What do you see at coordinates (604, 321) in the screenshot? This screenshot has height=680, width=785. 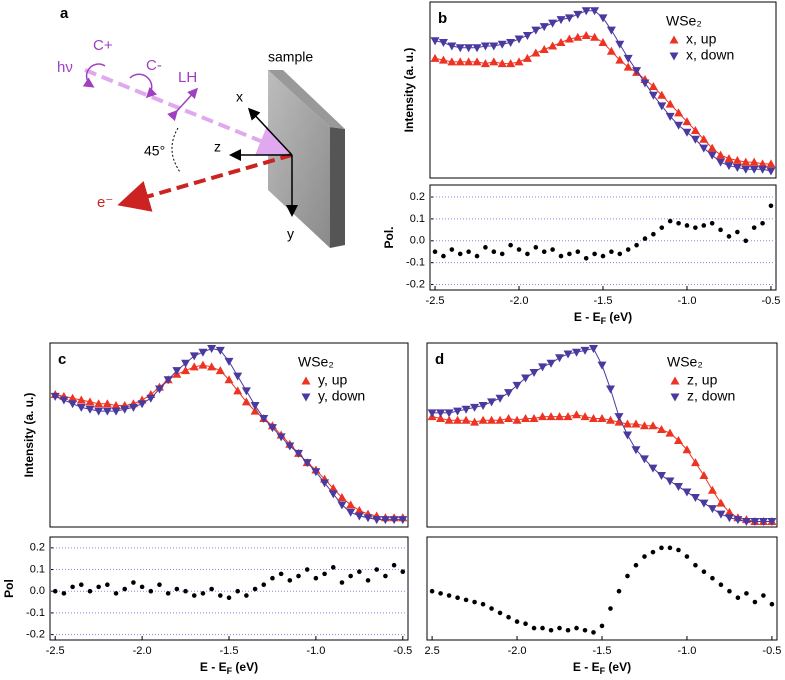 I see `x-axis-label-part: F` at bounding box center [604, 321].